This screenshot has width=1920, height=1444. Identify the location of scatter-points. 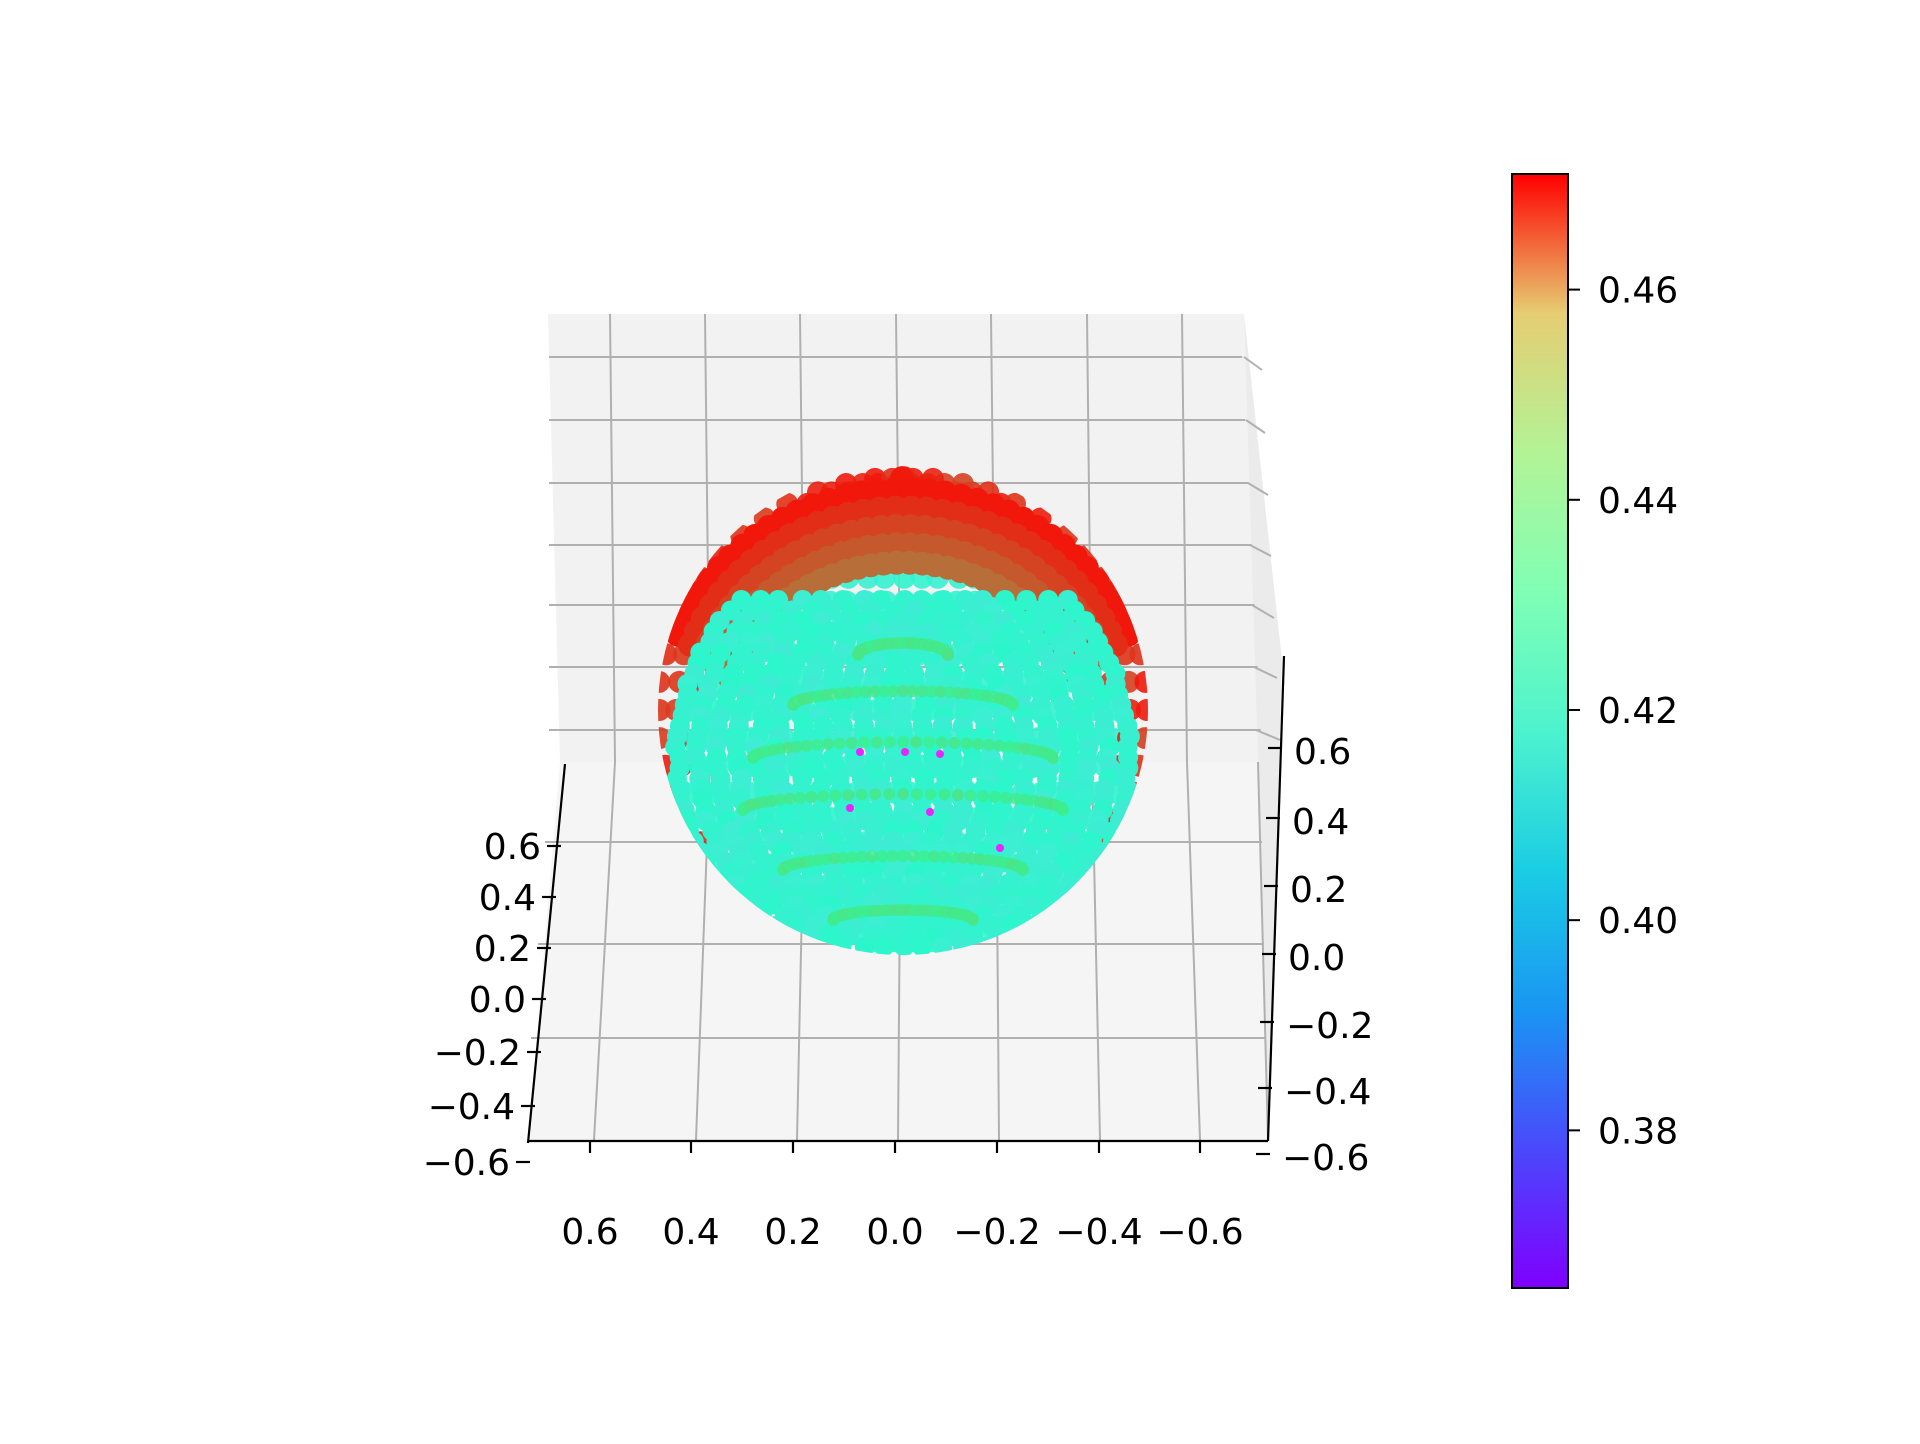
(903, 710).